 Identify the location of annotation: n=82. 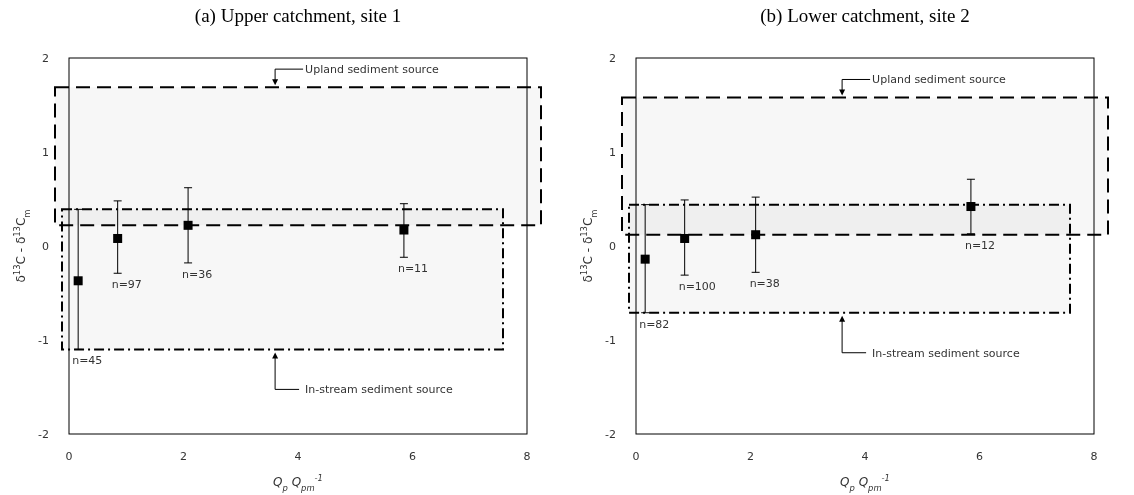
(654, 324).